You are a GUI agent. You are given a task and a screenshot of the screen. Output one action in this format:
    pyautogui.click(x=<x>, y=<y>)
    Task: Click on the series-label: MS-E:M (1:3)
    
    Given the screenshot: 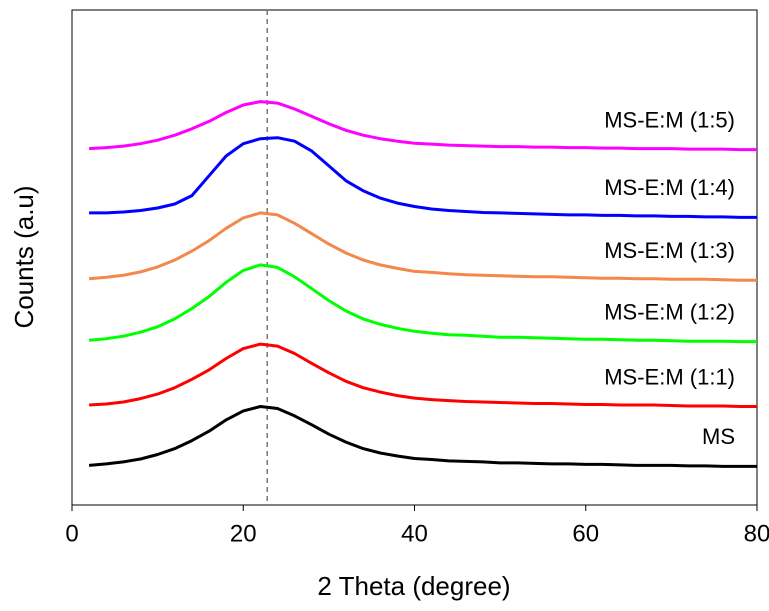 What is the action you would take?
    pyautogui.click(x=669, y=250)
    